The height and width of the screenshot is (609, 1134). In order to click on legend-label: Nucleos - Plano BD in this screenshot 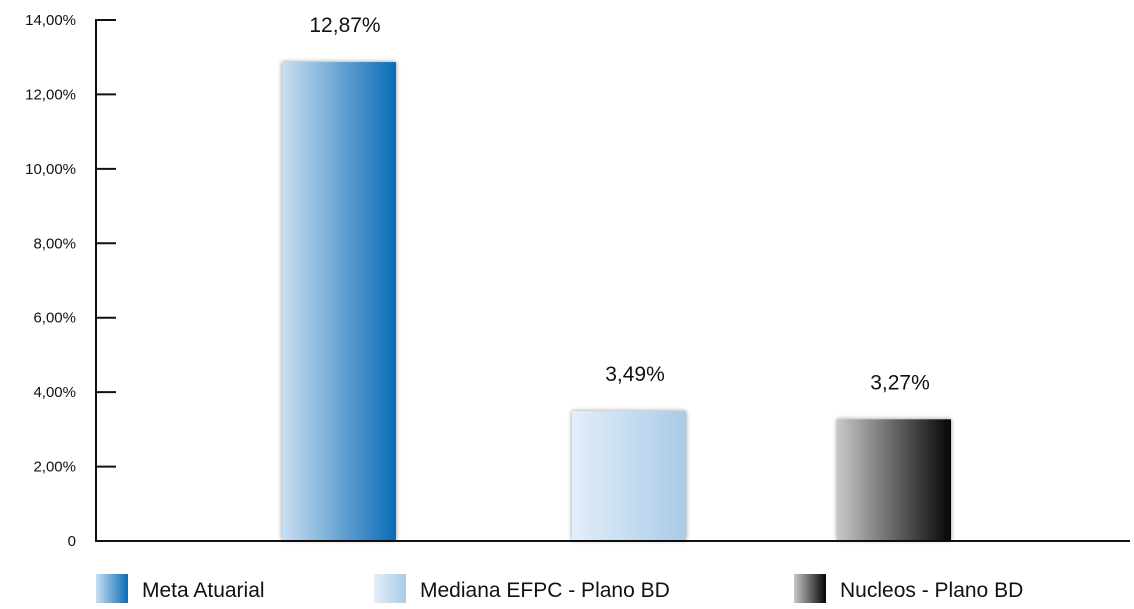, I will do `click(931, 590)`.